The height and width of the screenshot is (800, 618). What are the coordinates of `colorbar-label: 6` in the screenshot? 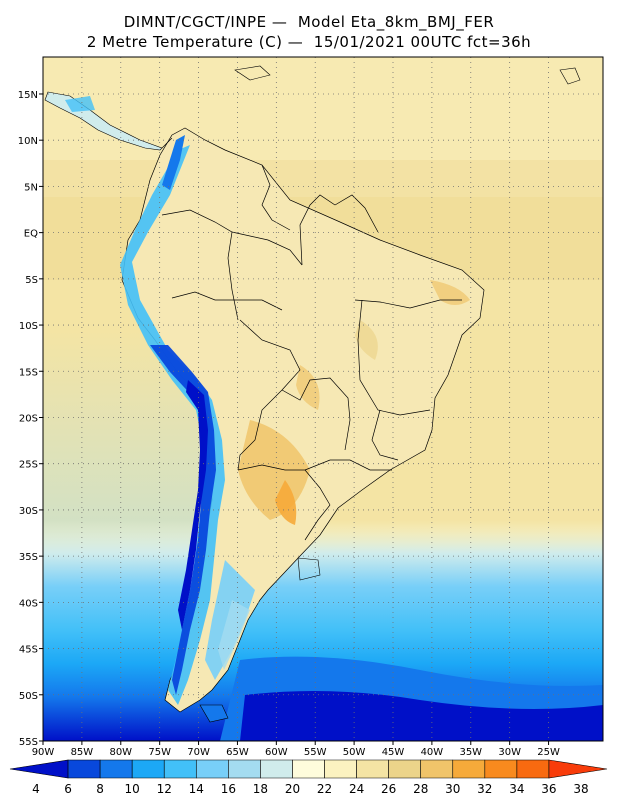 It's located at (68, 789).